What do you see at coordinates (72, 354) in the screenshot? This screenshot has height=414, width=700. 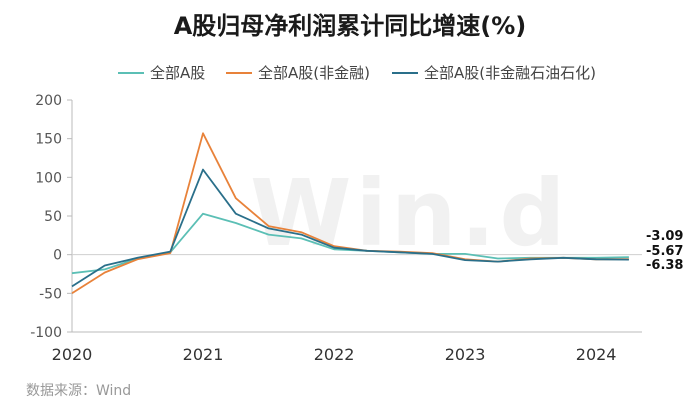 I see `x-tick-label: 2020` at bounding box center [72, 354].